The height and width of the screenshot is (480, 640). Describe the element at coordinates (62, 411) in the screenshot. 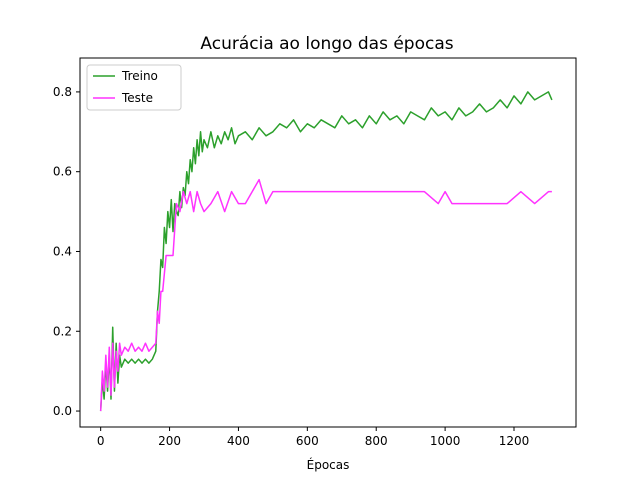

I see `y-tick-label: 0.0` at that location.